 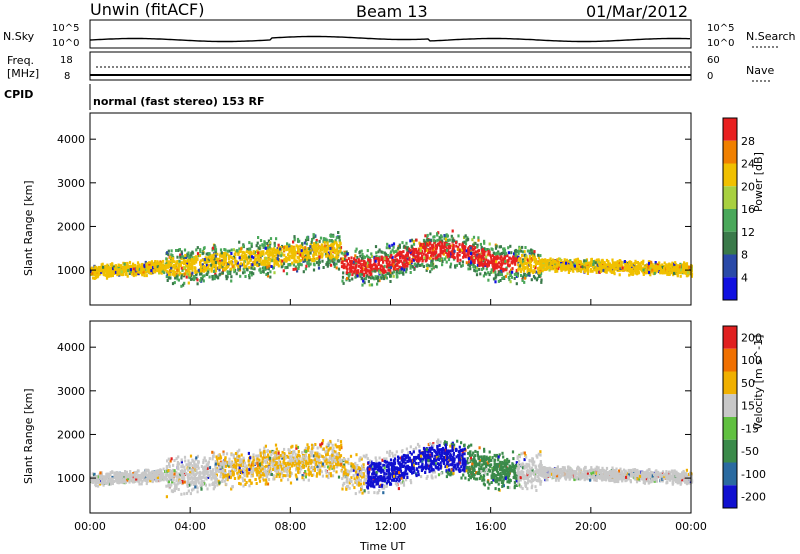 What do you see at coordinates (750, 428) in the screenshot?
I see `velocity-cbtick-4: -15` at bounding box center [750, 428].